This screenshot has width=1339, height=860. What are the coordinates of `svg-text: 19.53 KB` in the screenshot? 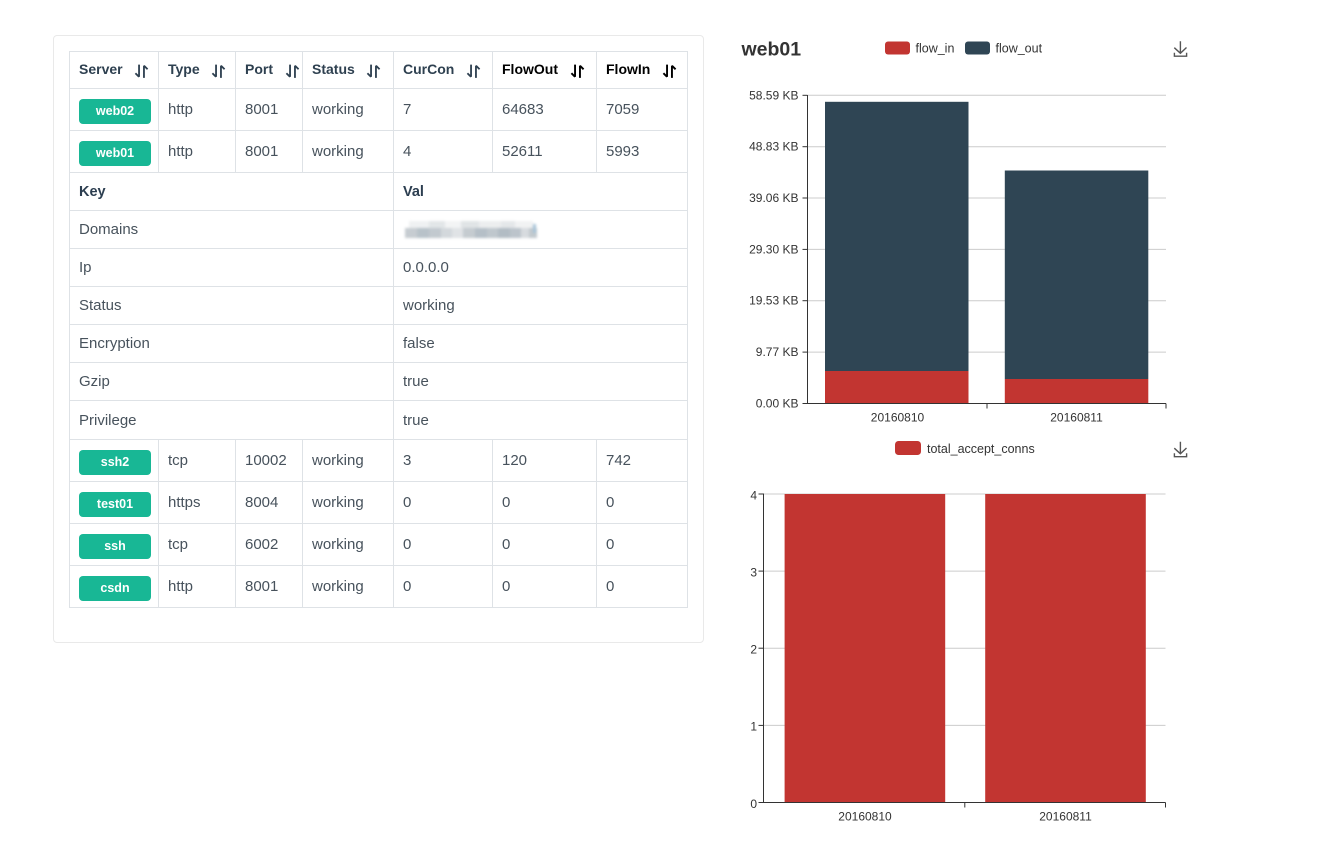 It's located at (773, 301).